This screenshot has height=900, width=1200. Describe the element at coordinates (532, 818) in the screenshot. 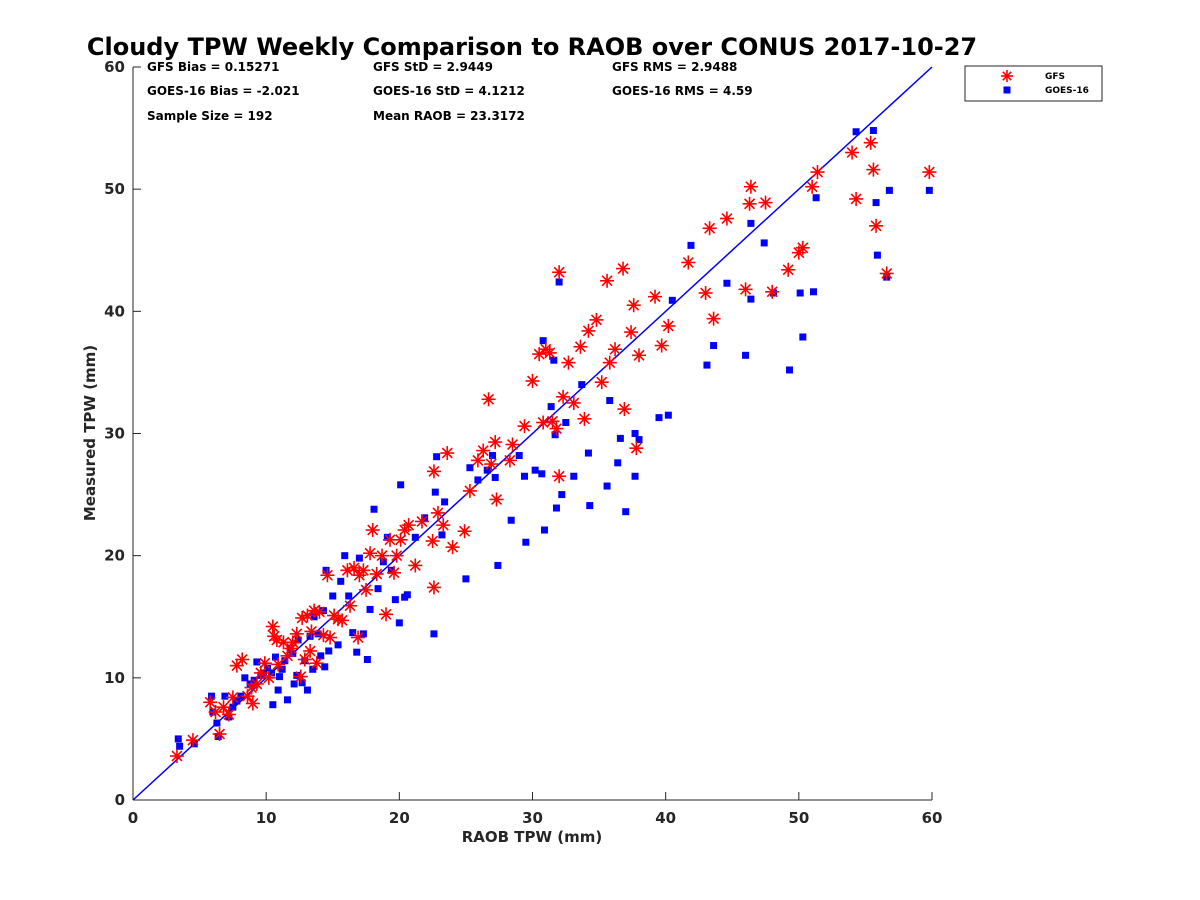

I see `x-tick-label: 30` at that location.